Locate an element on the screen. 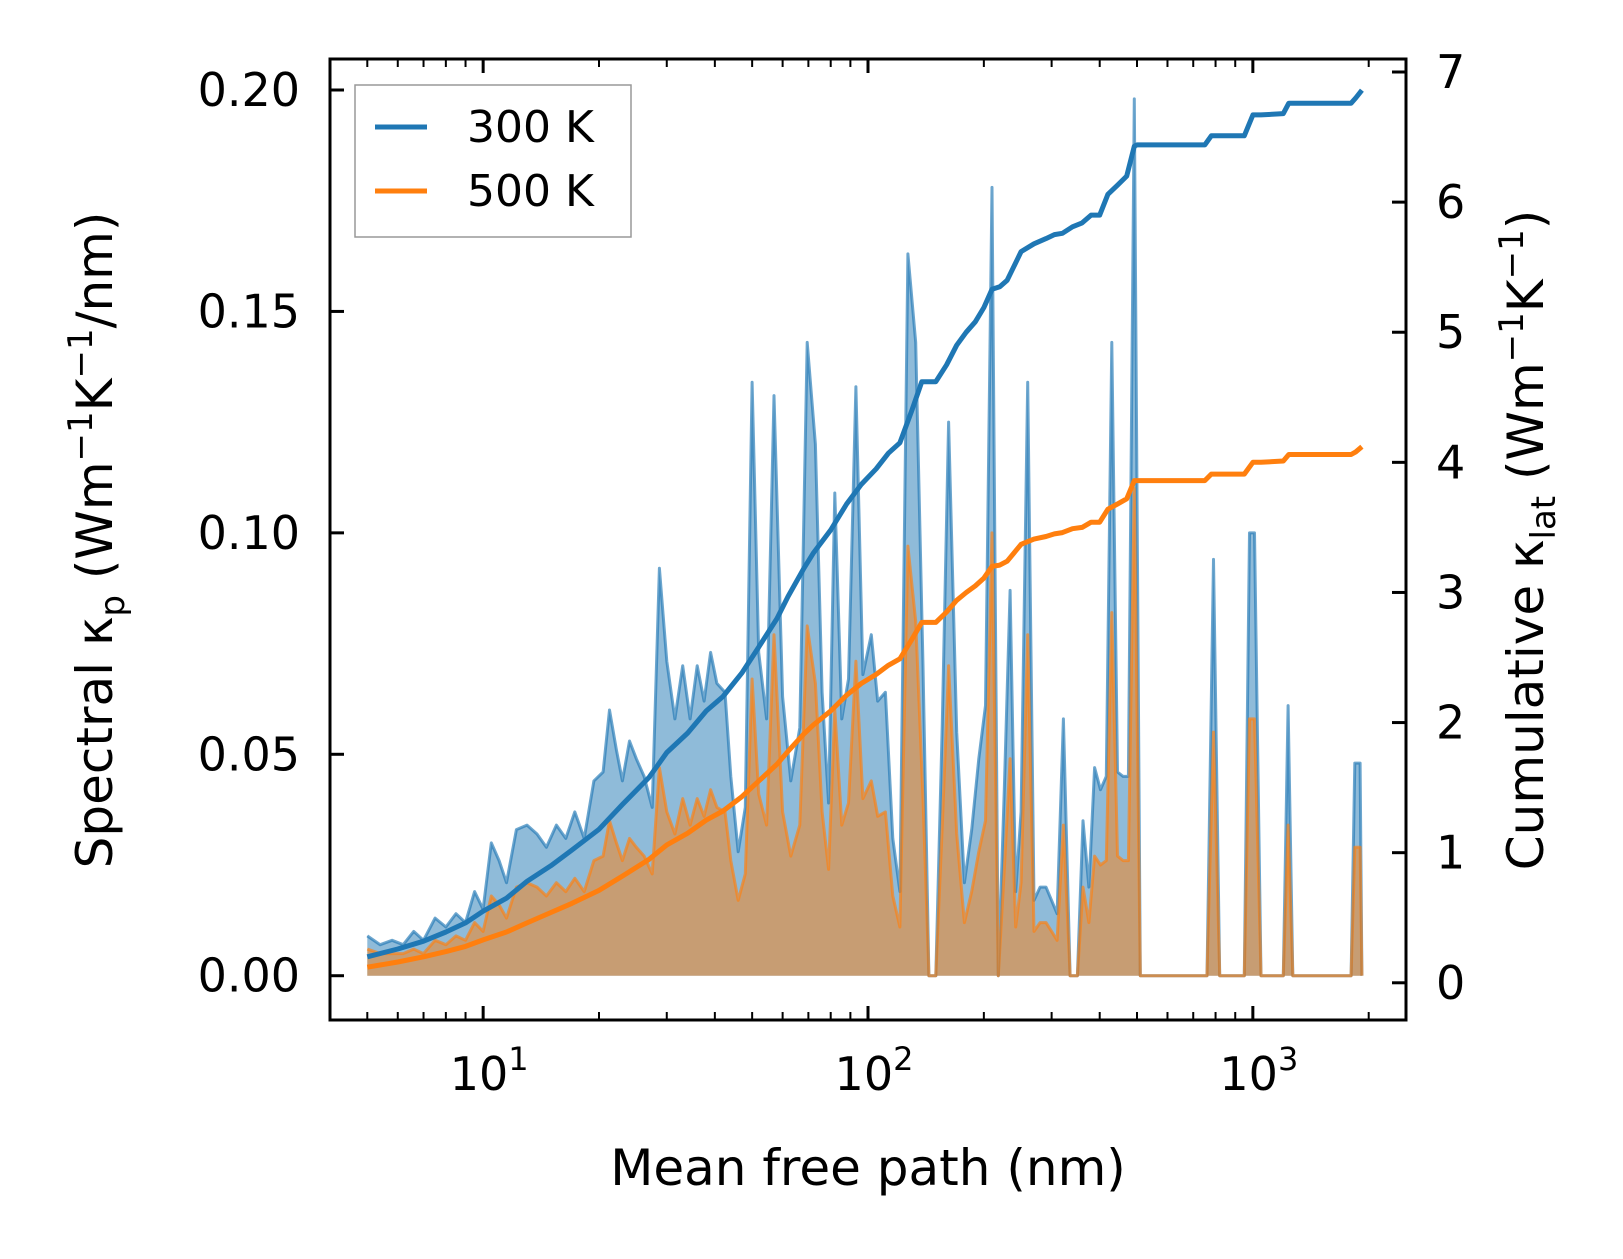 The height and width of the screenshot is (1259, 1623). y-right-title-mid: K is located at coordinates (1526, 295).